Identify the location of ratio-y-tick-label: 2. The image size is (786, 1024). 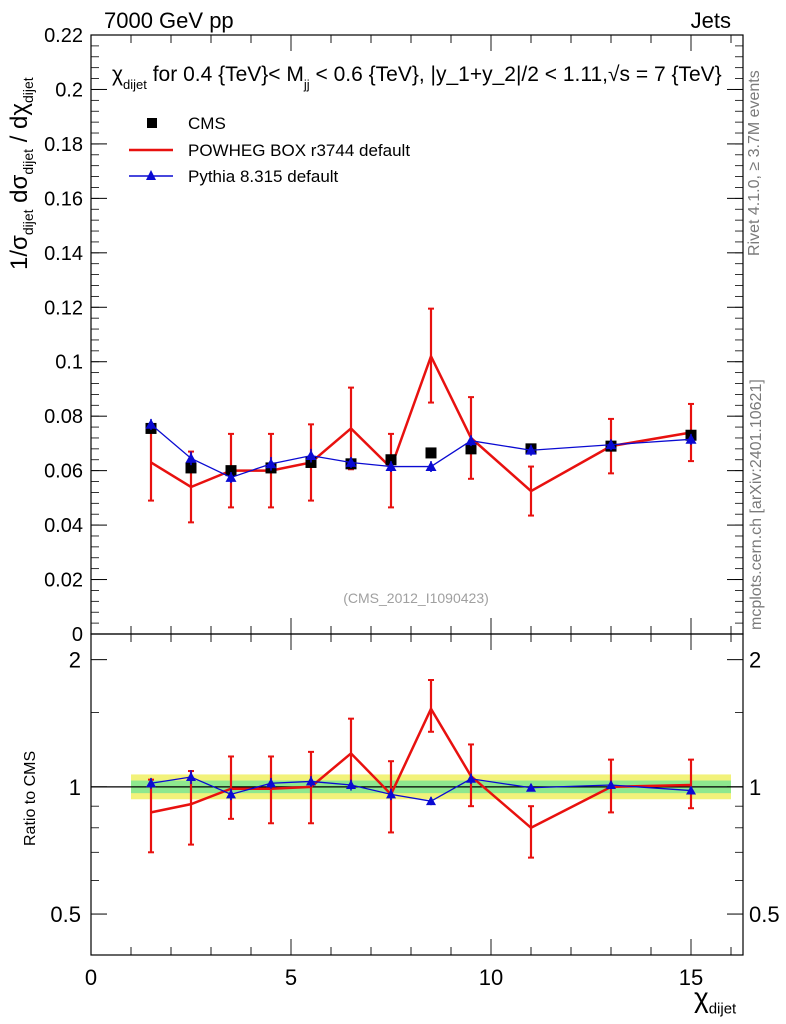
(75, 660).